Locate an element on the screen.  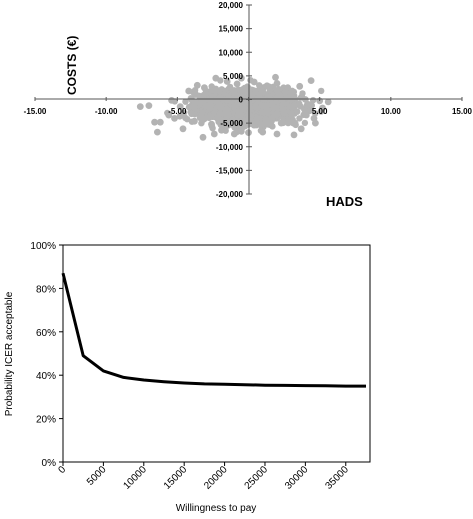
y-tick-label: 20% is located at coordinates (46, 420).